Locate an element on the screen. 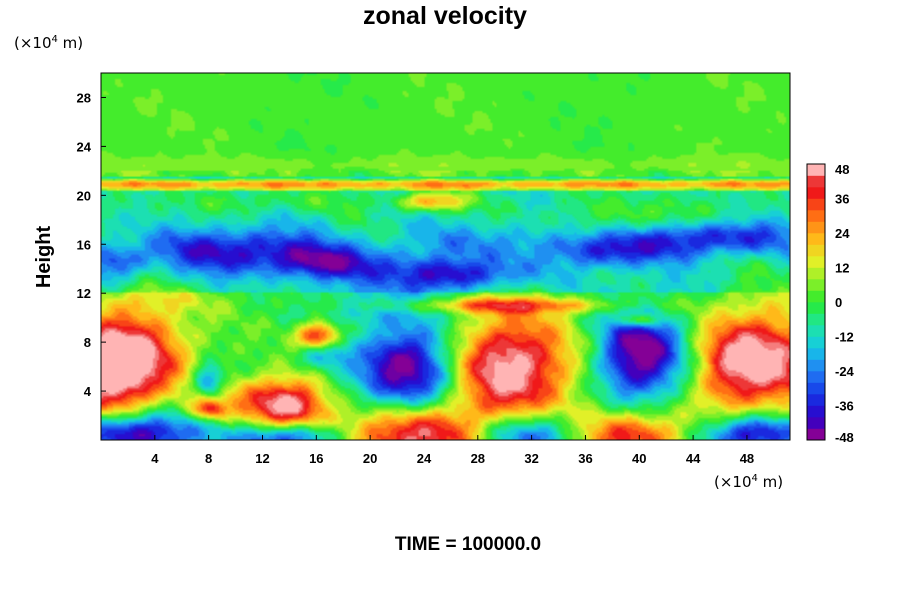 Image resolution: width=900 pixels, height=600 pixels. y-tick-label: 4 is located at coordinates (88, 391).